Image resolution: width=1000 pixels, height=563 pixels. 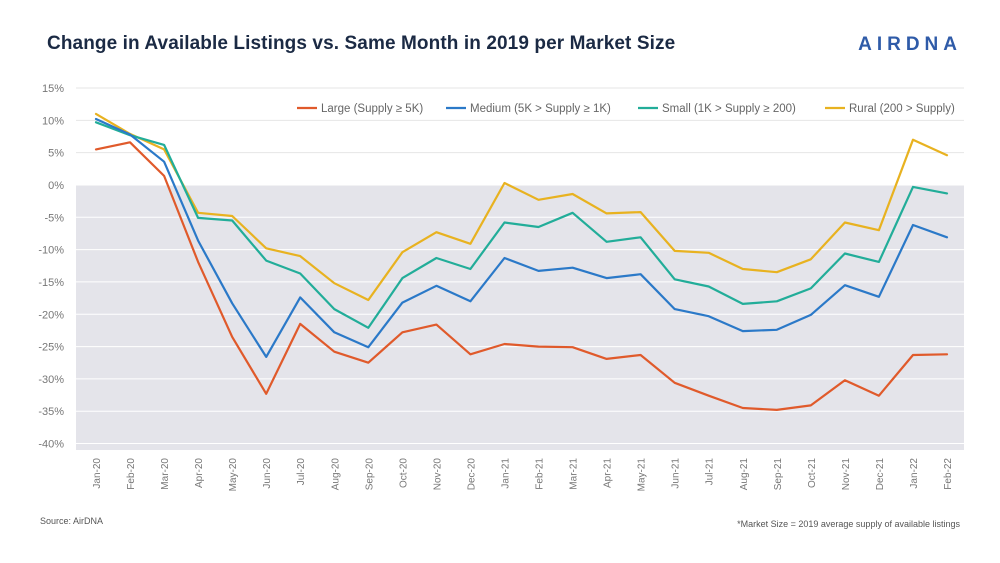 I want to click on legend-label: Large (Supply ≥ 5K), so click(x=372, y=109).